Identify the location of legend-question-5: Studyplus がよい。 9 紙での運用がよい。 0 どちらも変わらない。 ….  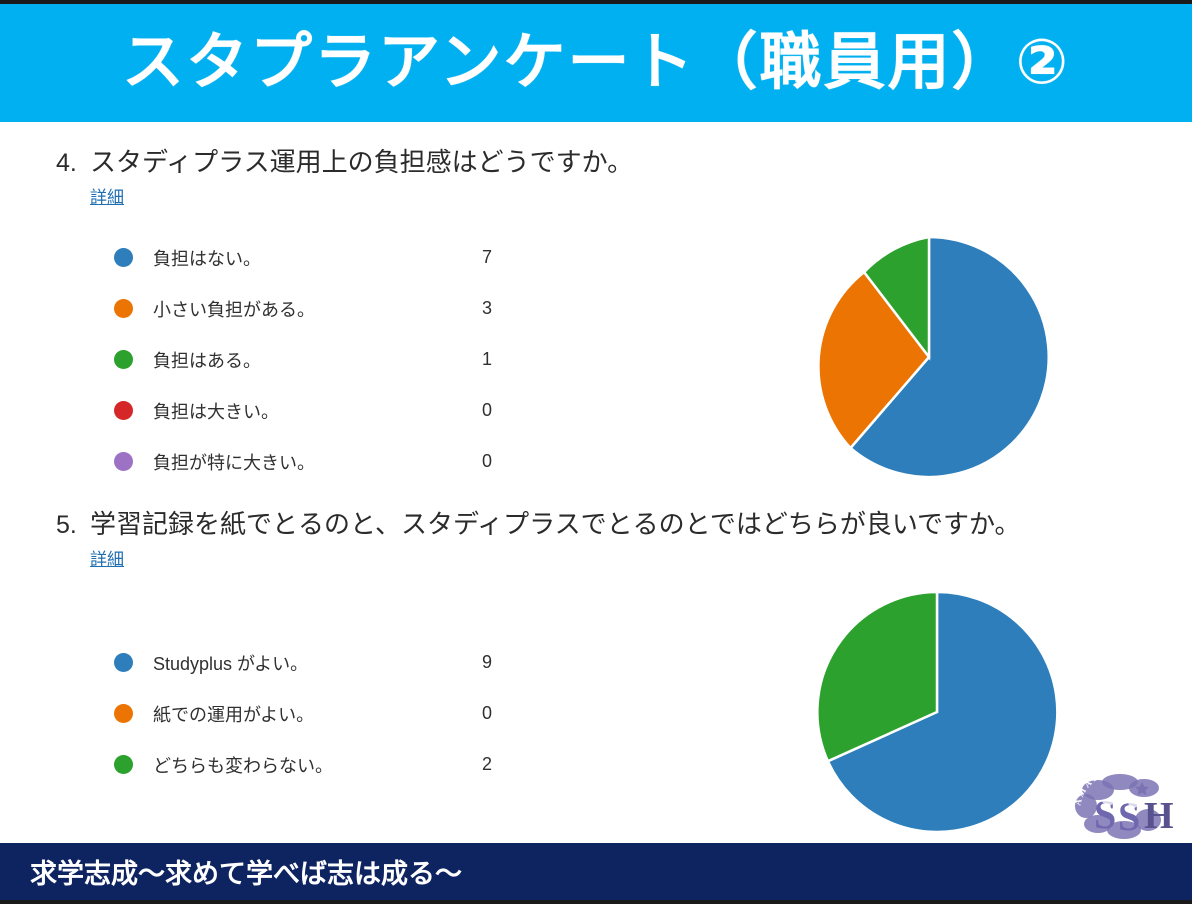
(307, 713).